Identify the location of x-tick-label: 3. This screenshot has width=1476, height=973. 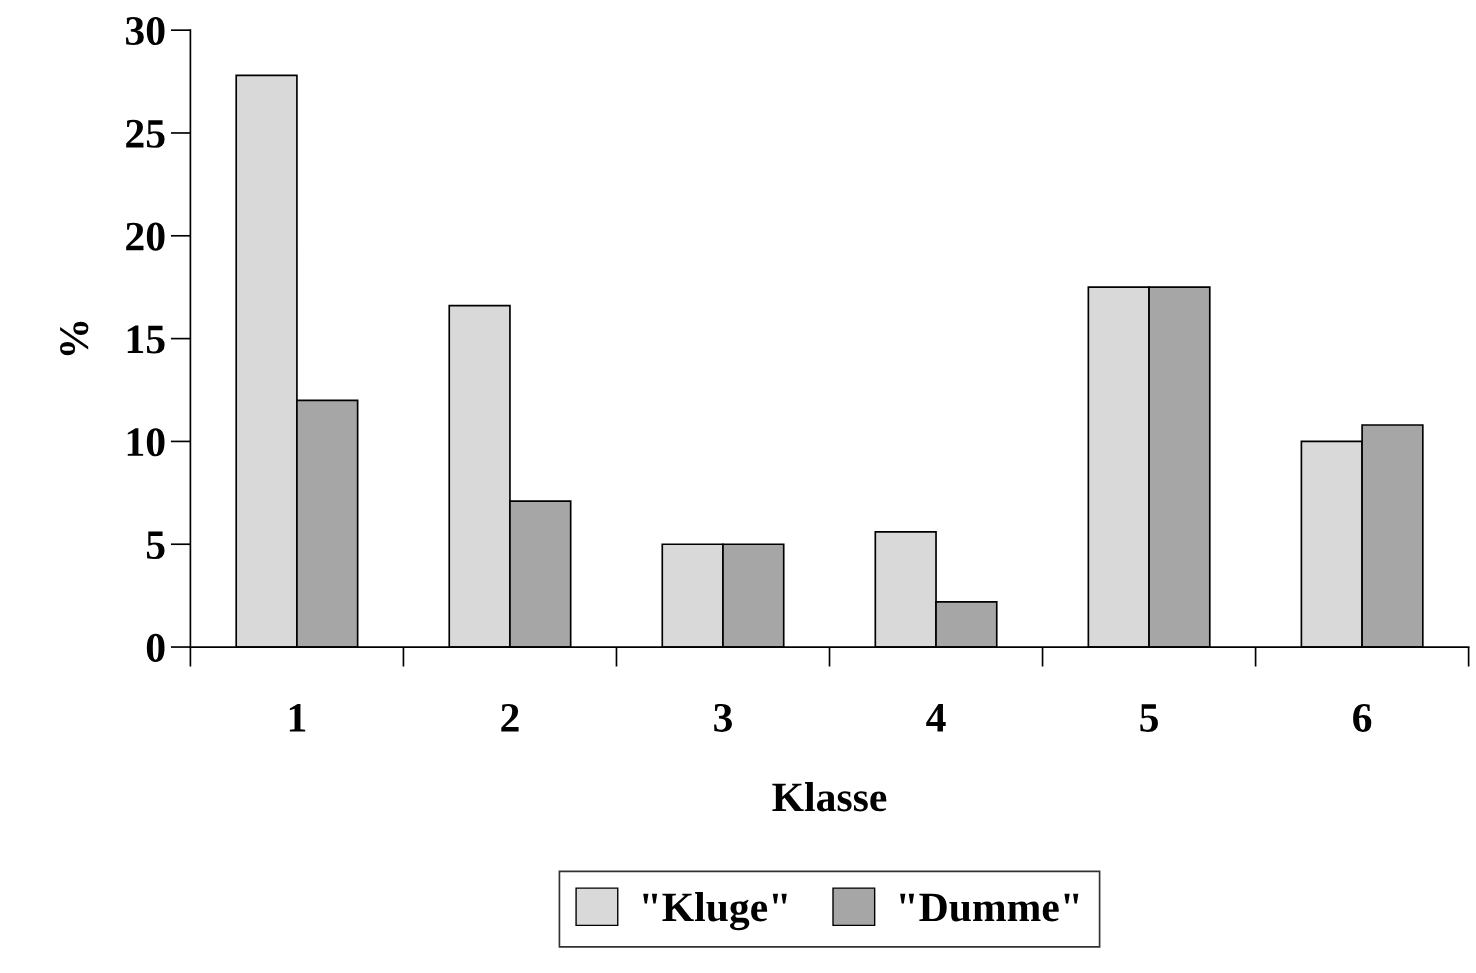
(723, 717).